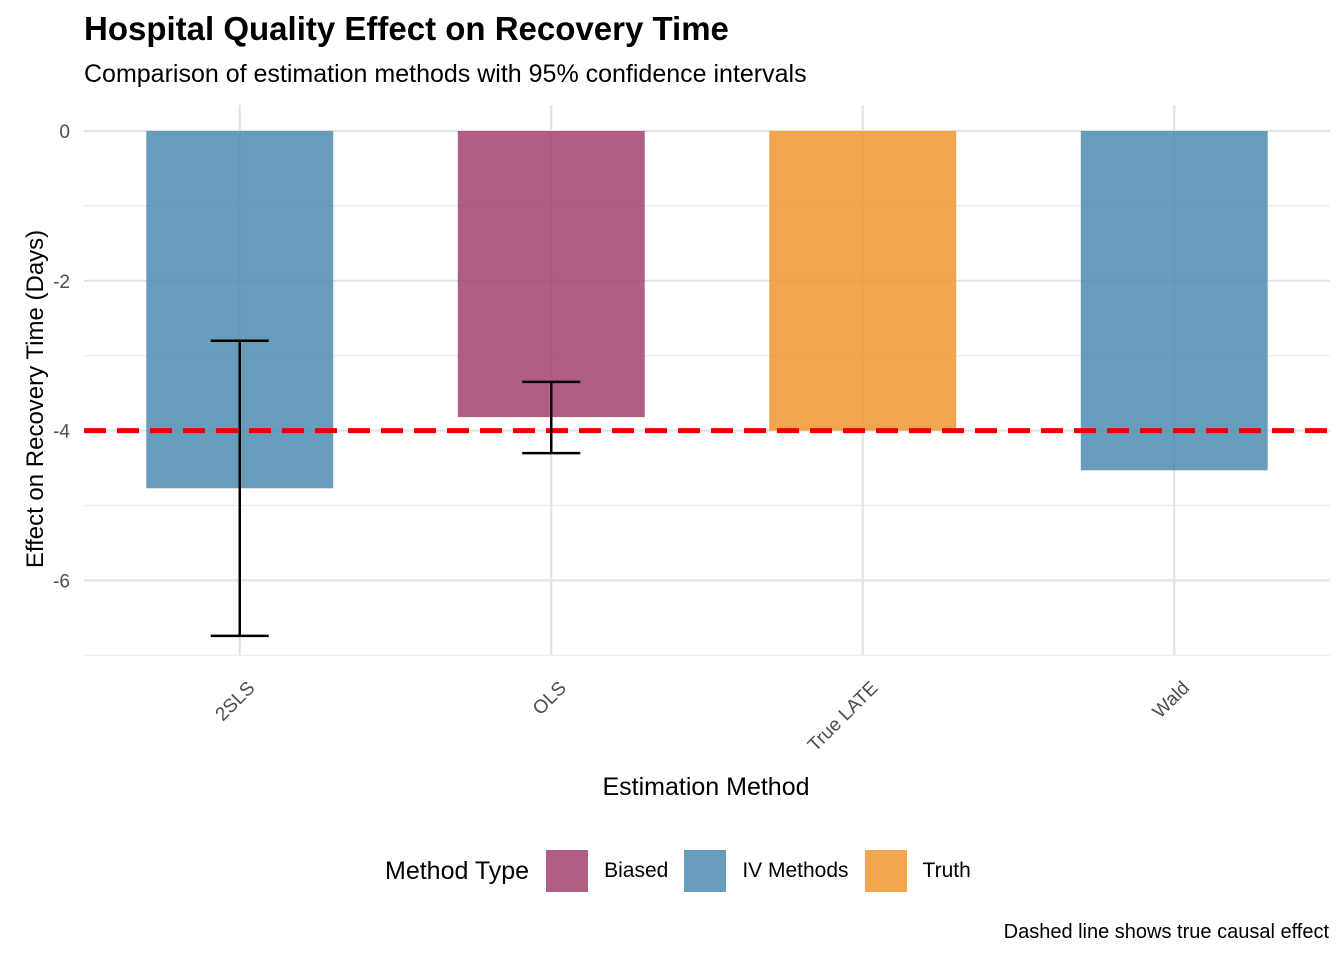  Describe the element at coordinates (946, 870) in the screenshot. I see `legend-label-truth: Truth` at that location.